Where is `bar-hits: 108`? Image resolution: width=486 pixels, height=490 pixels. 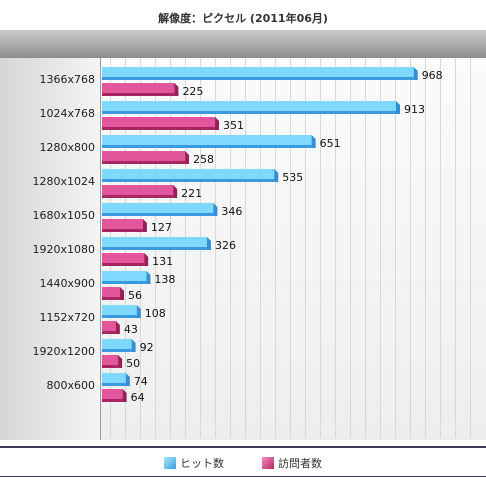
bar-hits: 108 is located at coordinates (134, 312).